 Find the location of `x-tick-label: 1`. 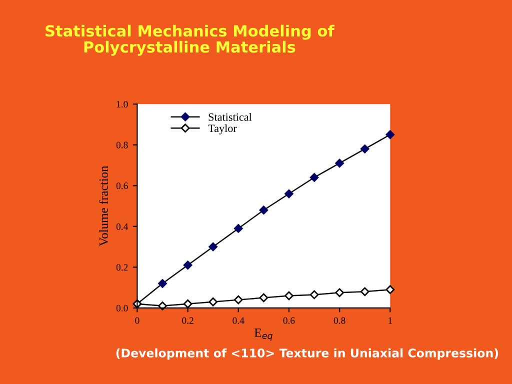

x-tick-label: 1 is located at coordinates (390, 320).